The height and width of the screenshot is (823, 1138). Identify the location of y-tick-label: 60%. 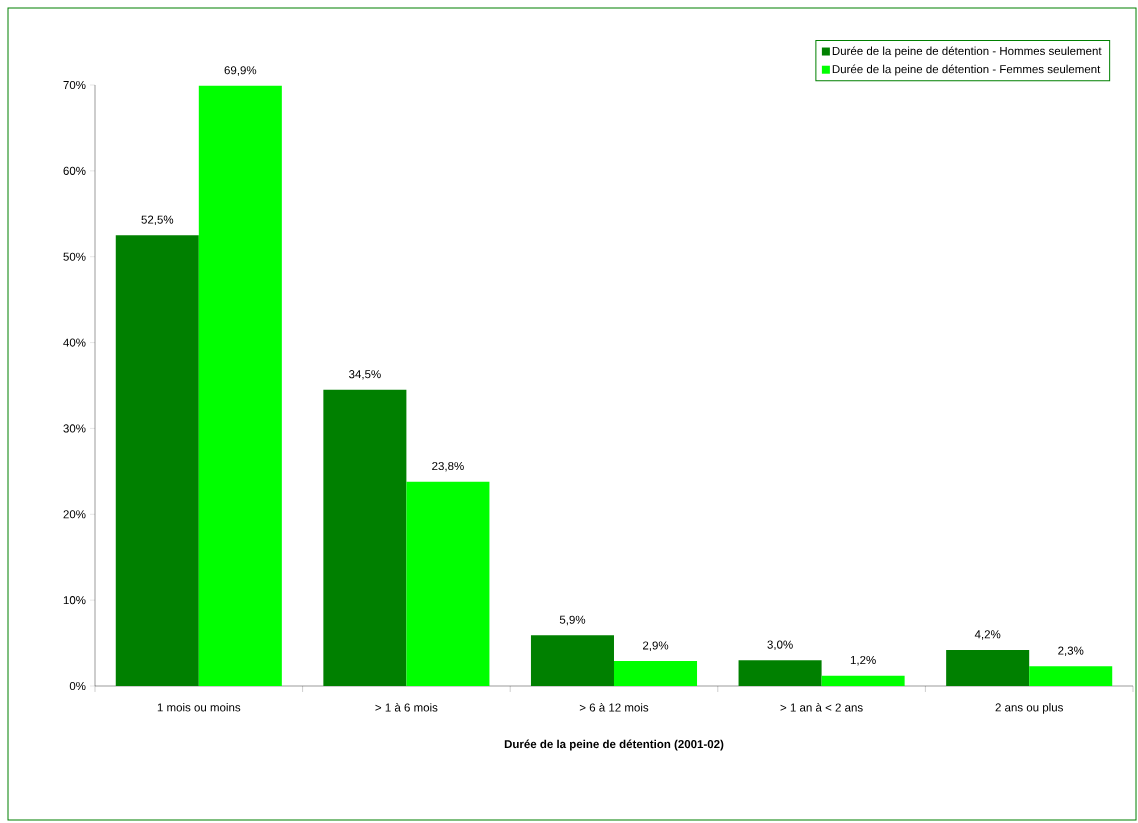
(74, 170).